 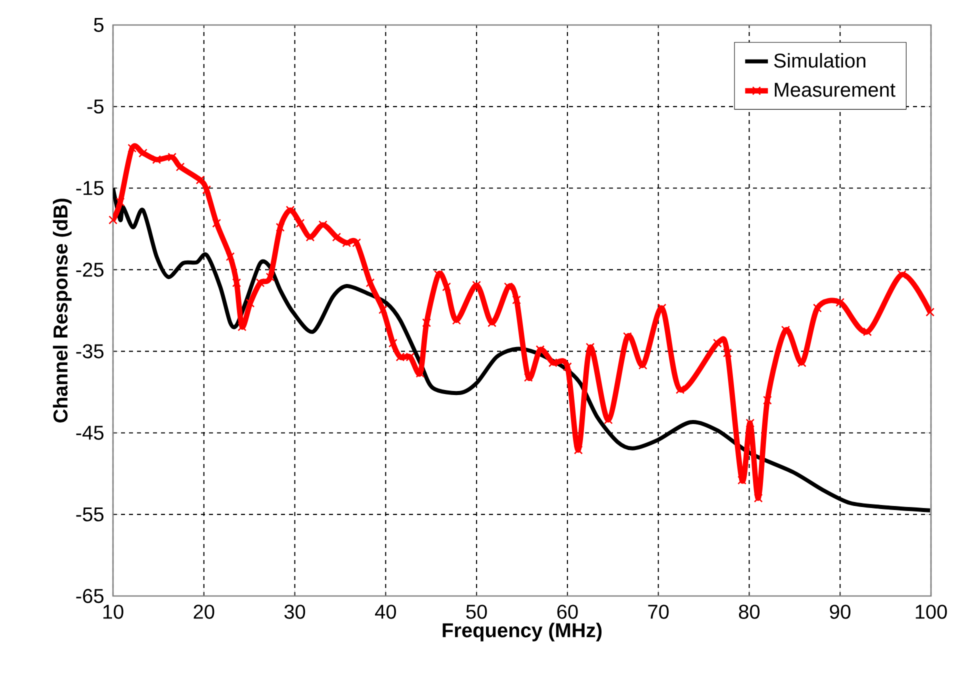 What do you see at coordinates (90, 269) in the screenshot?
I see `y-tick-label: -25` at bounding box center [90, 269].